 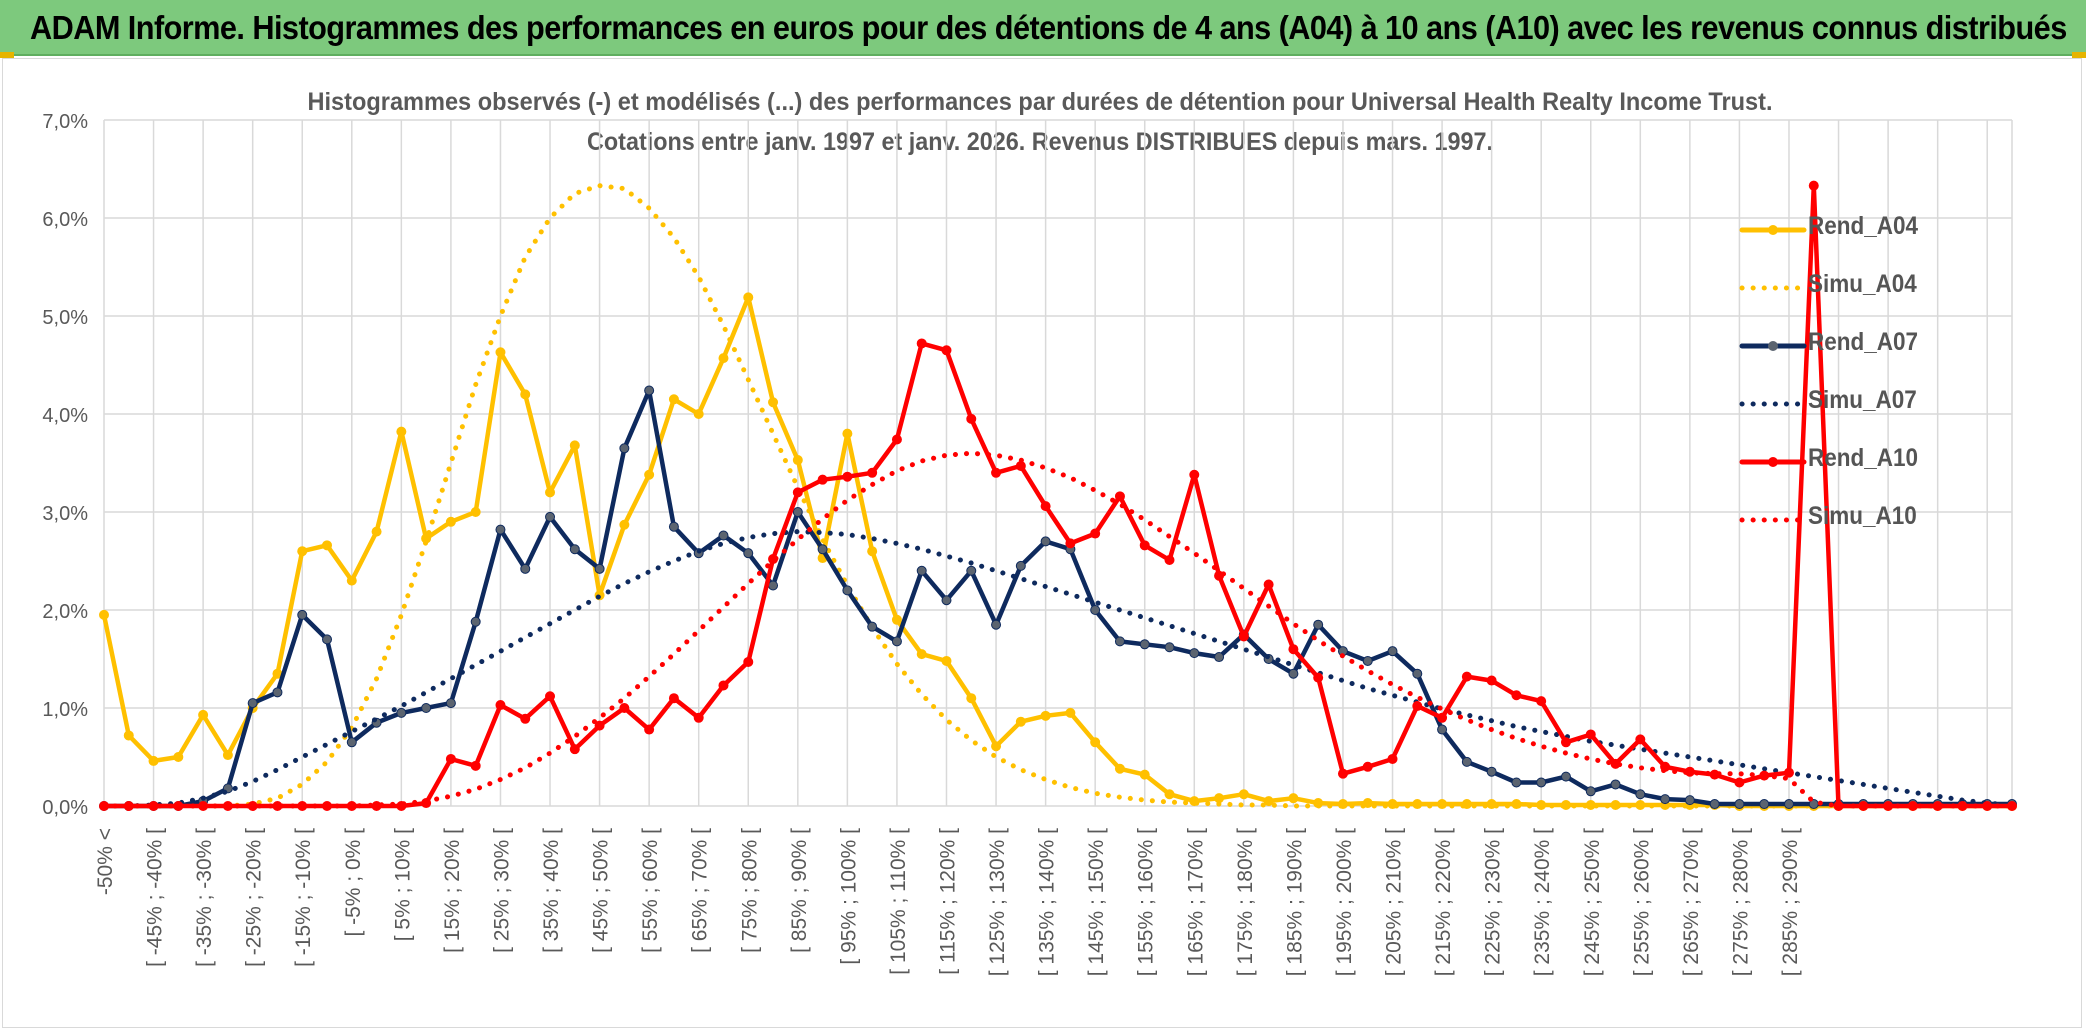 I want to click on x-tick-label: [ 35% ; 40% [, so click(x=551, y=890).